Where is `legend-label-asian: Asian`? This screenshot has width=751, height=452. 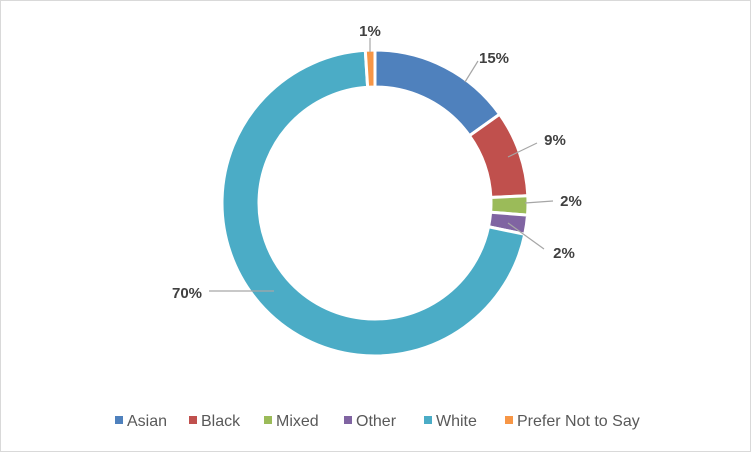 legend-label-asian: Asian is located at coordinates (147, 421).